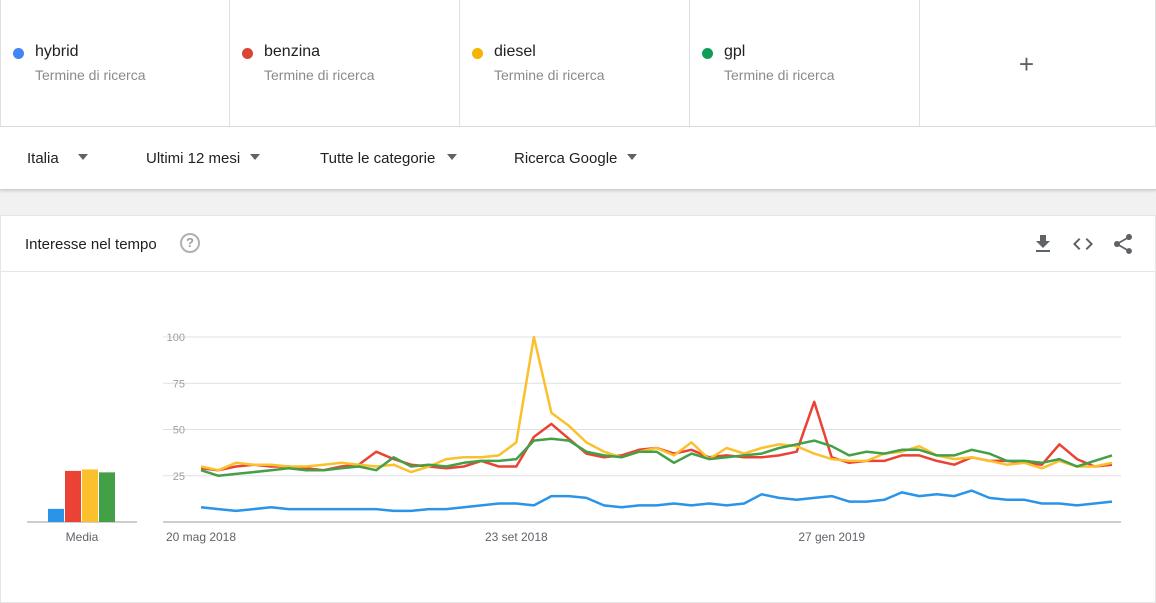 The height and width of the screenshot is (603, 1156). What do you see at coordinates (107, 497) in the screenshot?
I see `average-bar-gpl` at bounding box center [107, 497].